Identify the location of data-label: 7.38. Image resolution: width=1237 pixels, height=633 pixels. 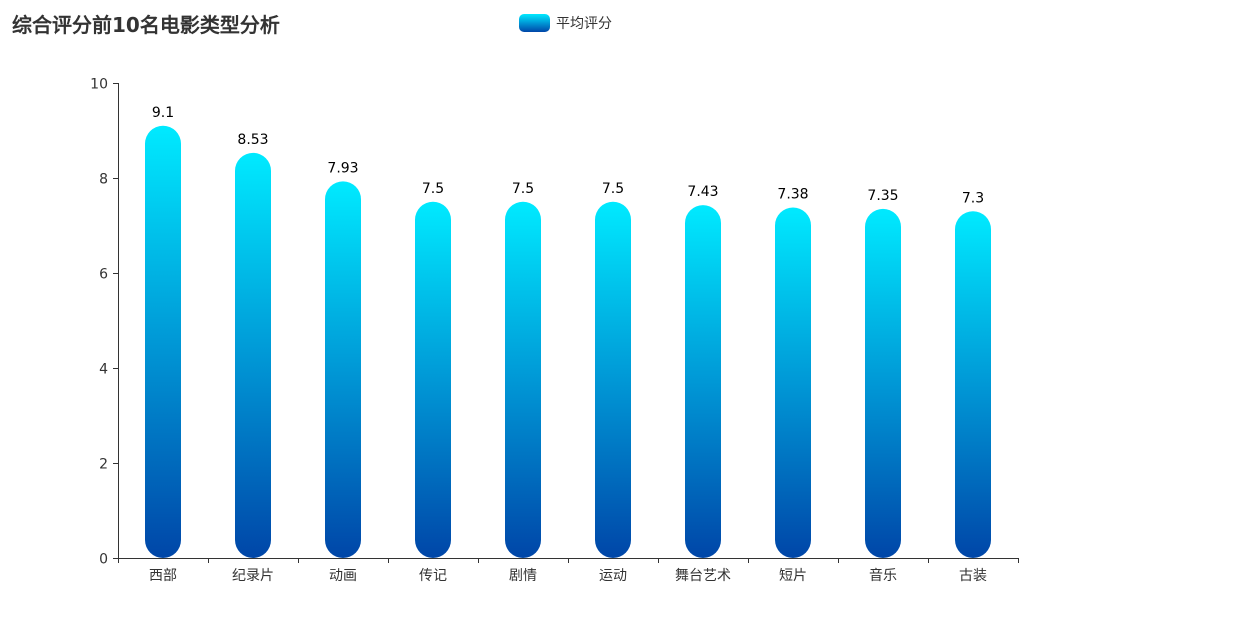
(792, 194).